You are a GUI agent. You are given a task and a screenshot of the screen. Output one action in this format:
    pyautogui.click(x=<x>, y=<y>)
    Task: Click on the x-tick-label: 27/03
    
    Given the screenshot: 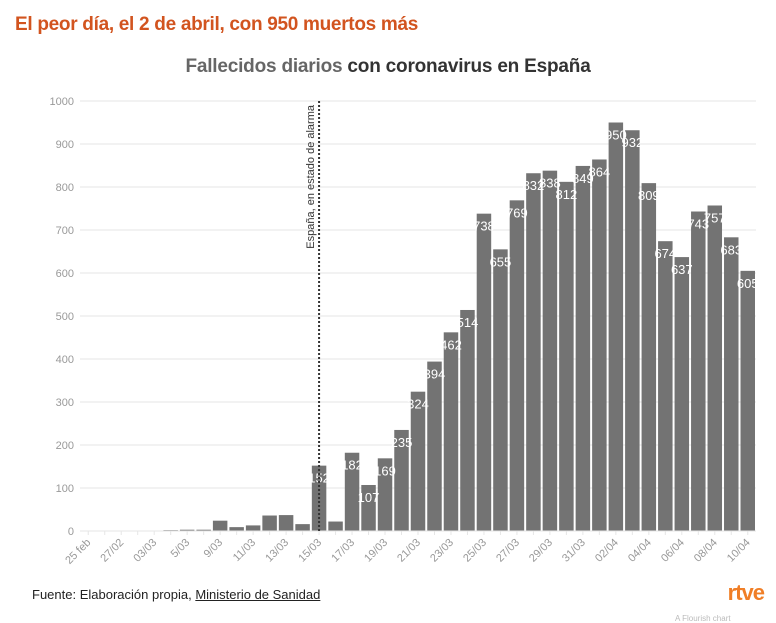 What is the action you would take?
    pyautogui.click(x=508, y=551)
    